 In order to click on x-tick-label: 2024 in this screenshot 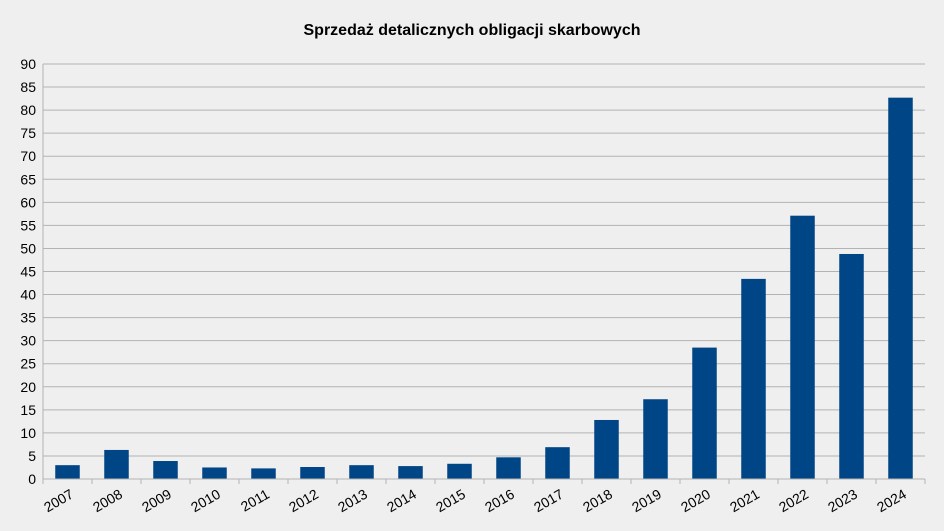, I will do `click(891, 501)`.